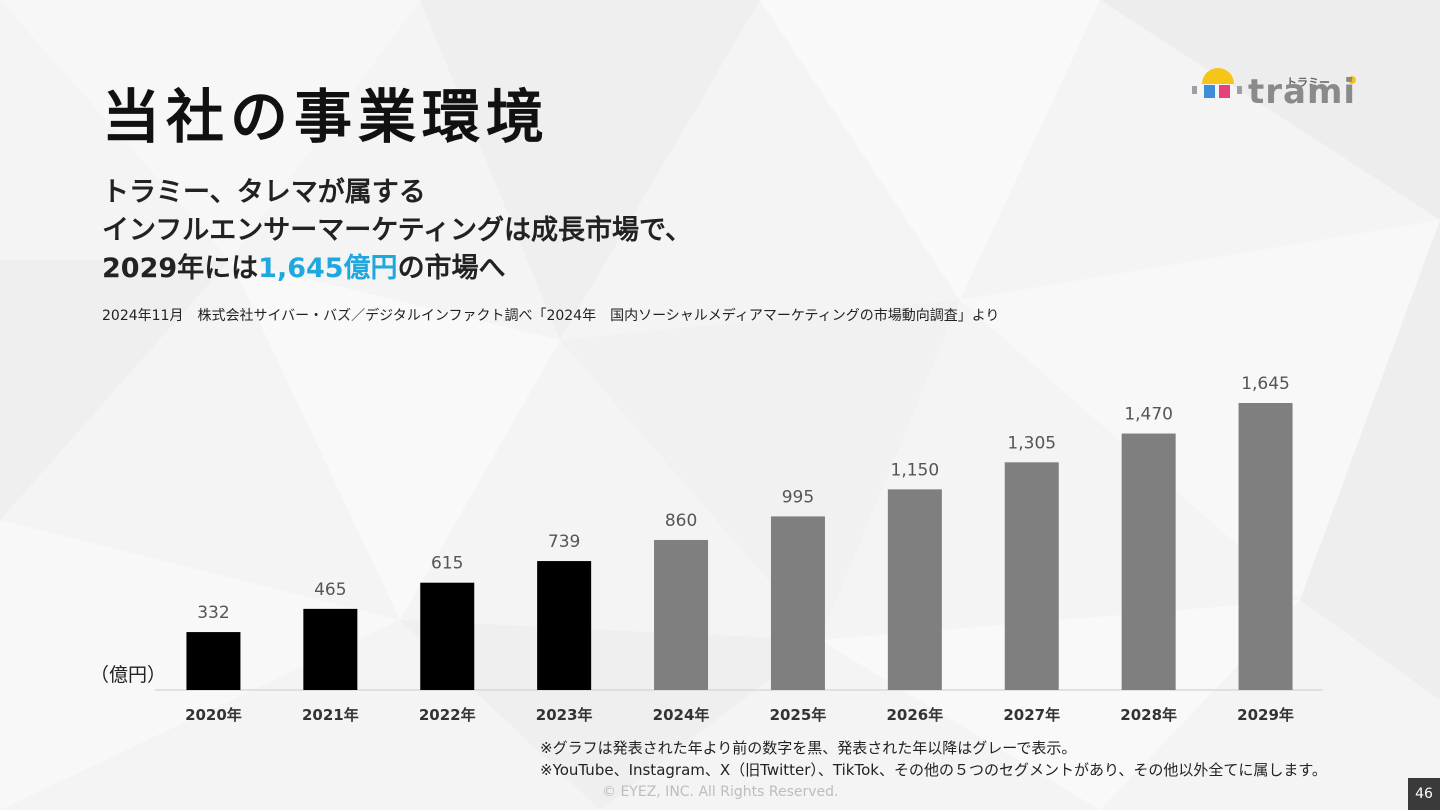 Image resolution: width=1440 pixels, height=810 pixels. Describe the element at coordinates (1302, 92) in the screenshot. I see `logo-text: trami` at that location.